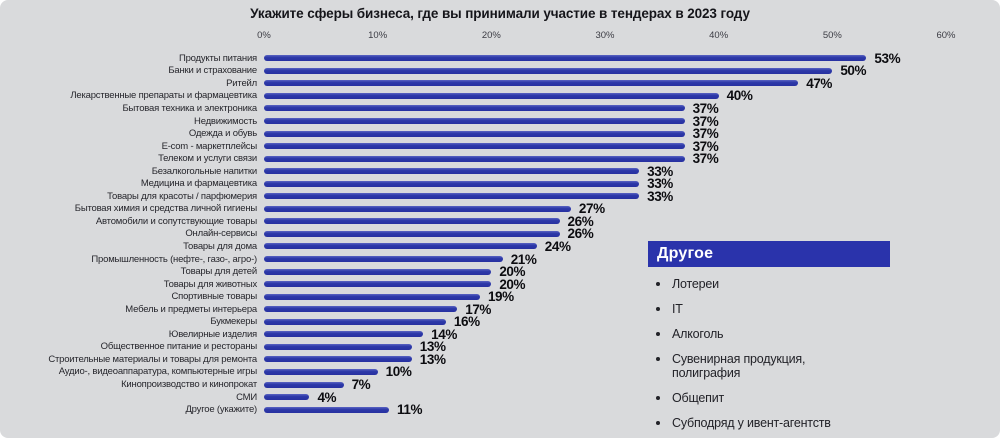  Describe the element at coordinates (605, 83) in the screenshot. I see `bar-track: 47%` at that location.